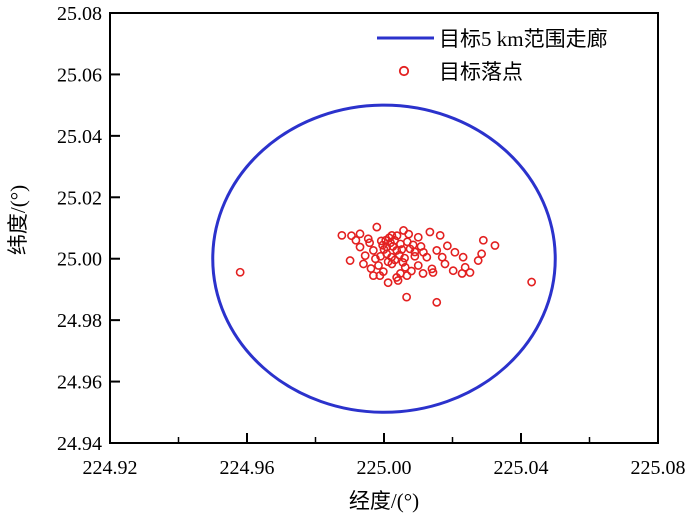  I want to click on legend: 目标5 km范围走廊 目标落点, so click(492, 55).